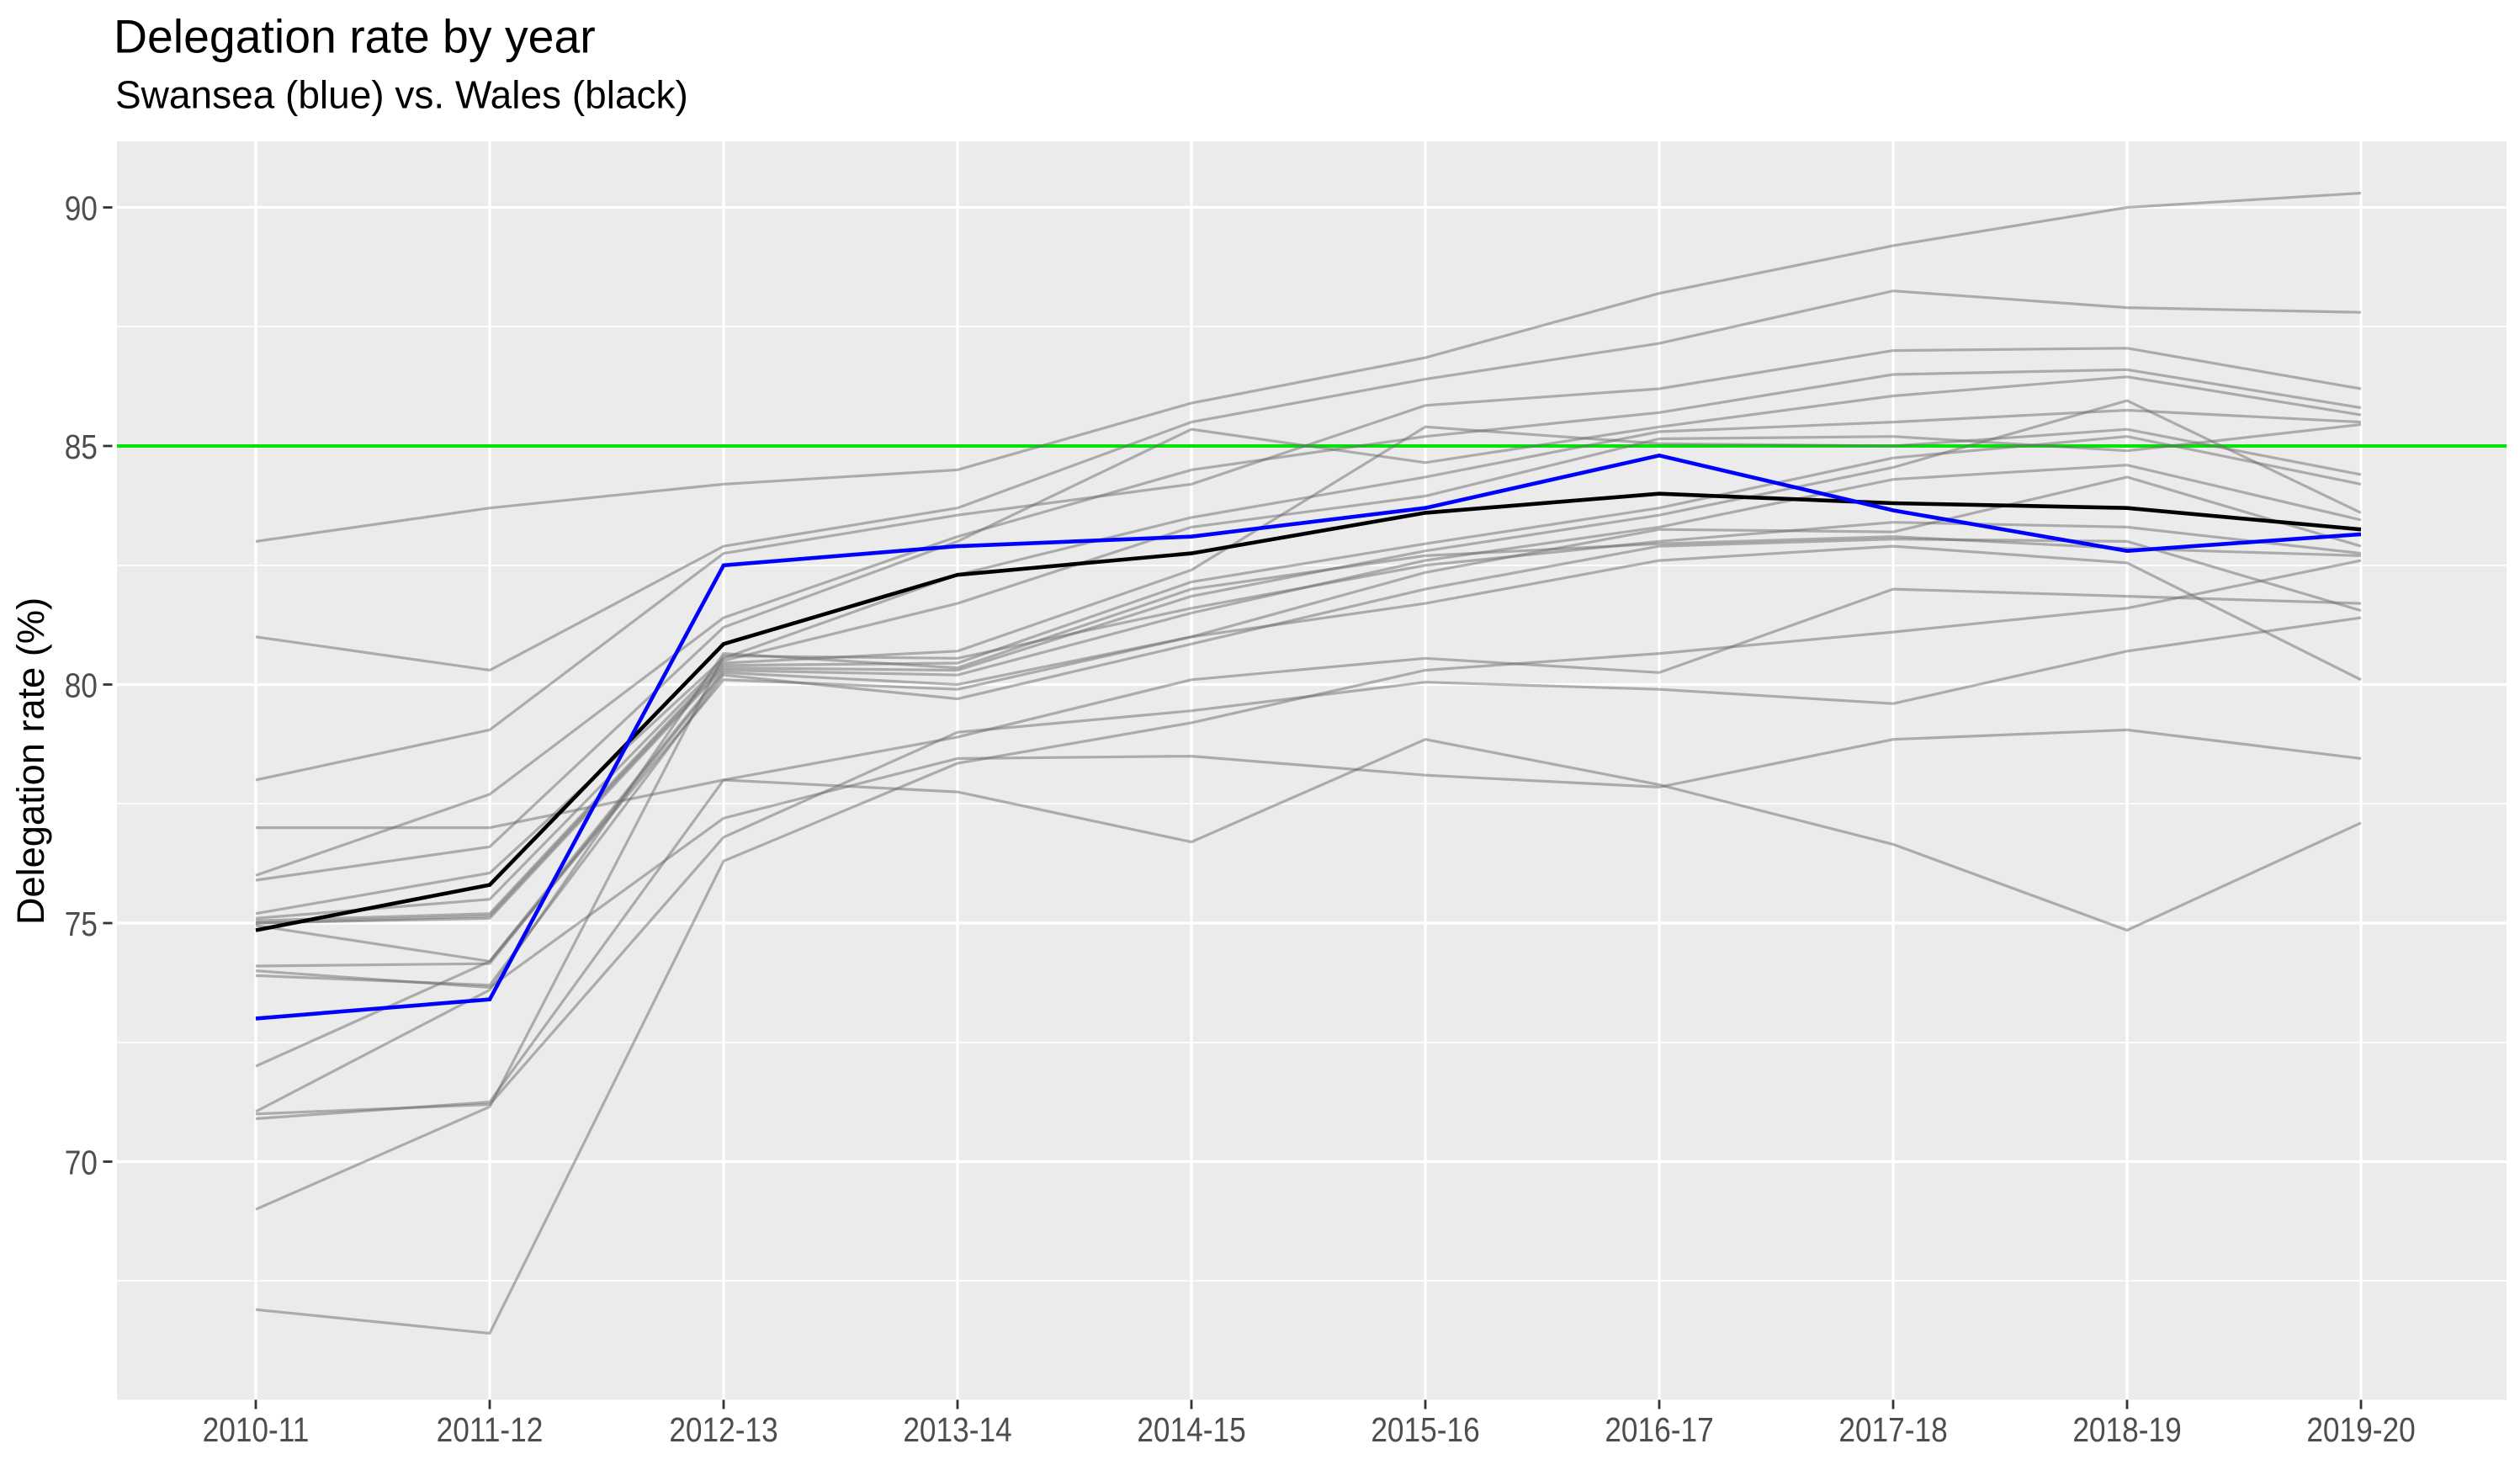 This screenshot has width=2520, height=1465. I want to click on svg-text: 2016-17, so click(1659, 1430).